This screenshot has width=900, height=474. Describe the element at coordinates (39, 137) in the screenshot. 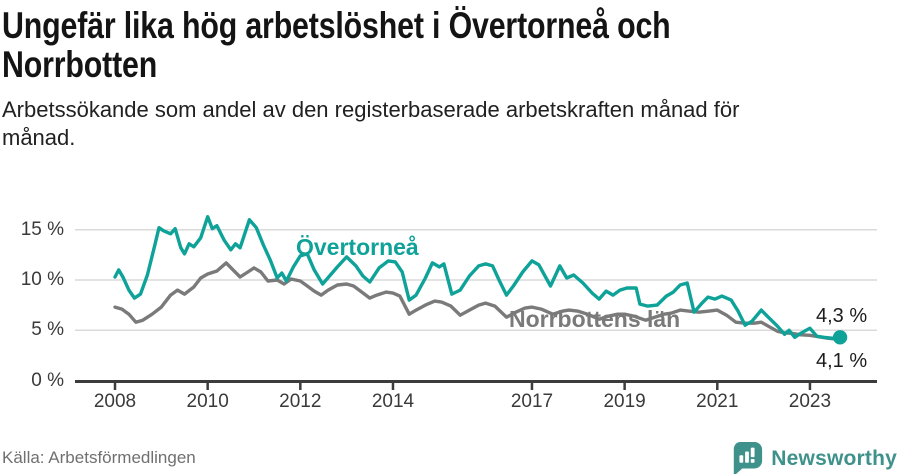

I see `subtitle-line-2: månad.` at that location.